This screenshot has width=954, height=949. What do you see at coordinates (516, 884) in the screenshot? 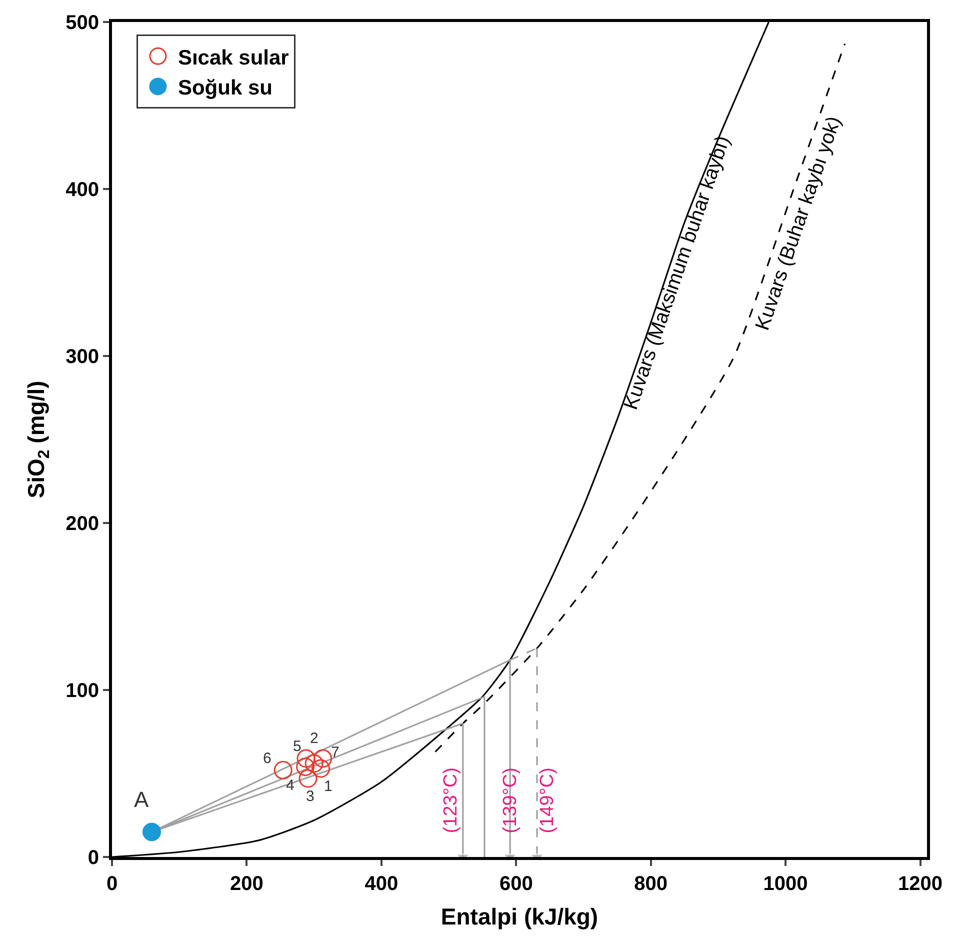
I see `x-tick-label: 600` at bounding box center [516, 884].